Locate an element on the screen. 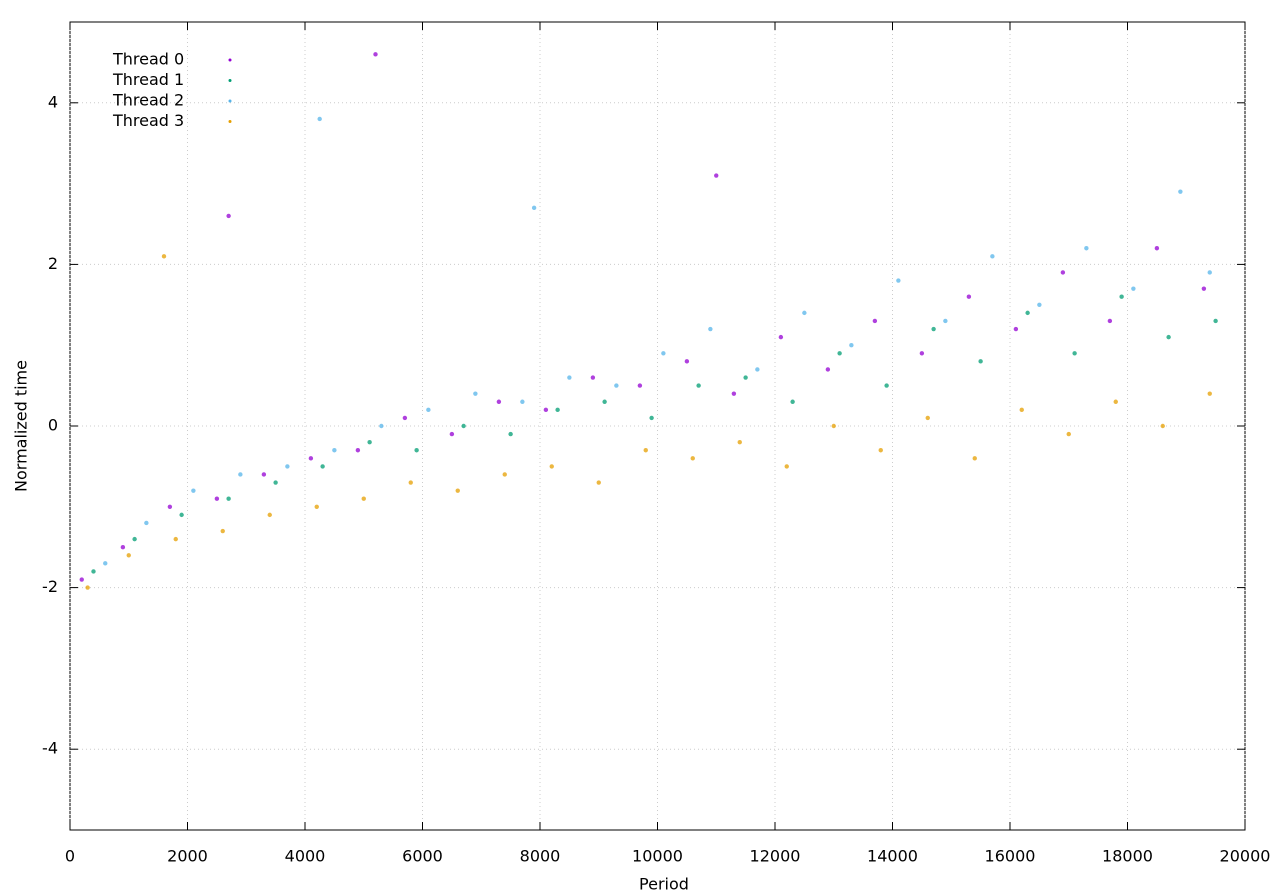 Image resolution: width=1280 pixels, height=896 pixels. x-tick-label: 16000 is located at coordinates (1010, 856).